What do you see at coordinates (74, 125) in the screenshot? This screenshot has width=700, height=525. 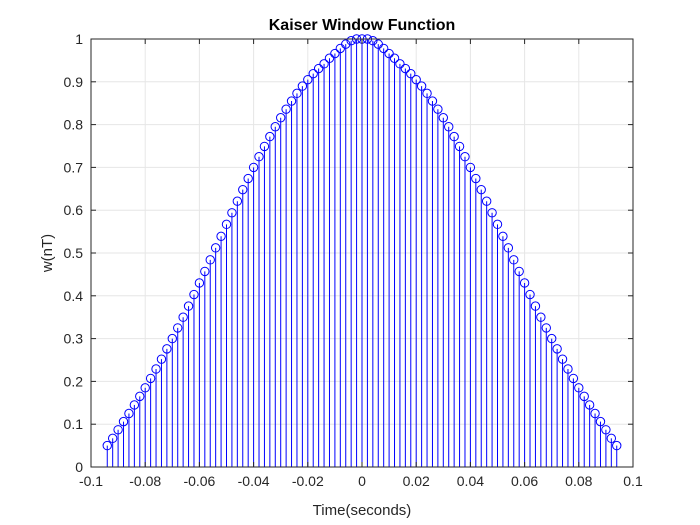 I see `y-tick-label: 0.8` at bounding box center [74, 125].